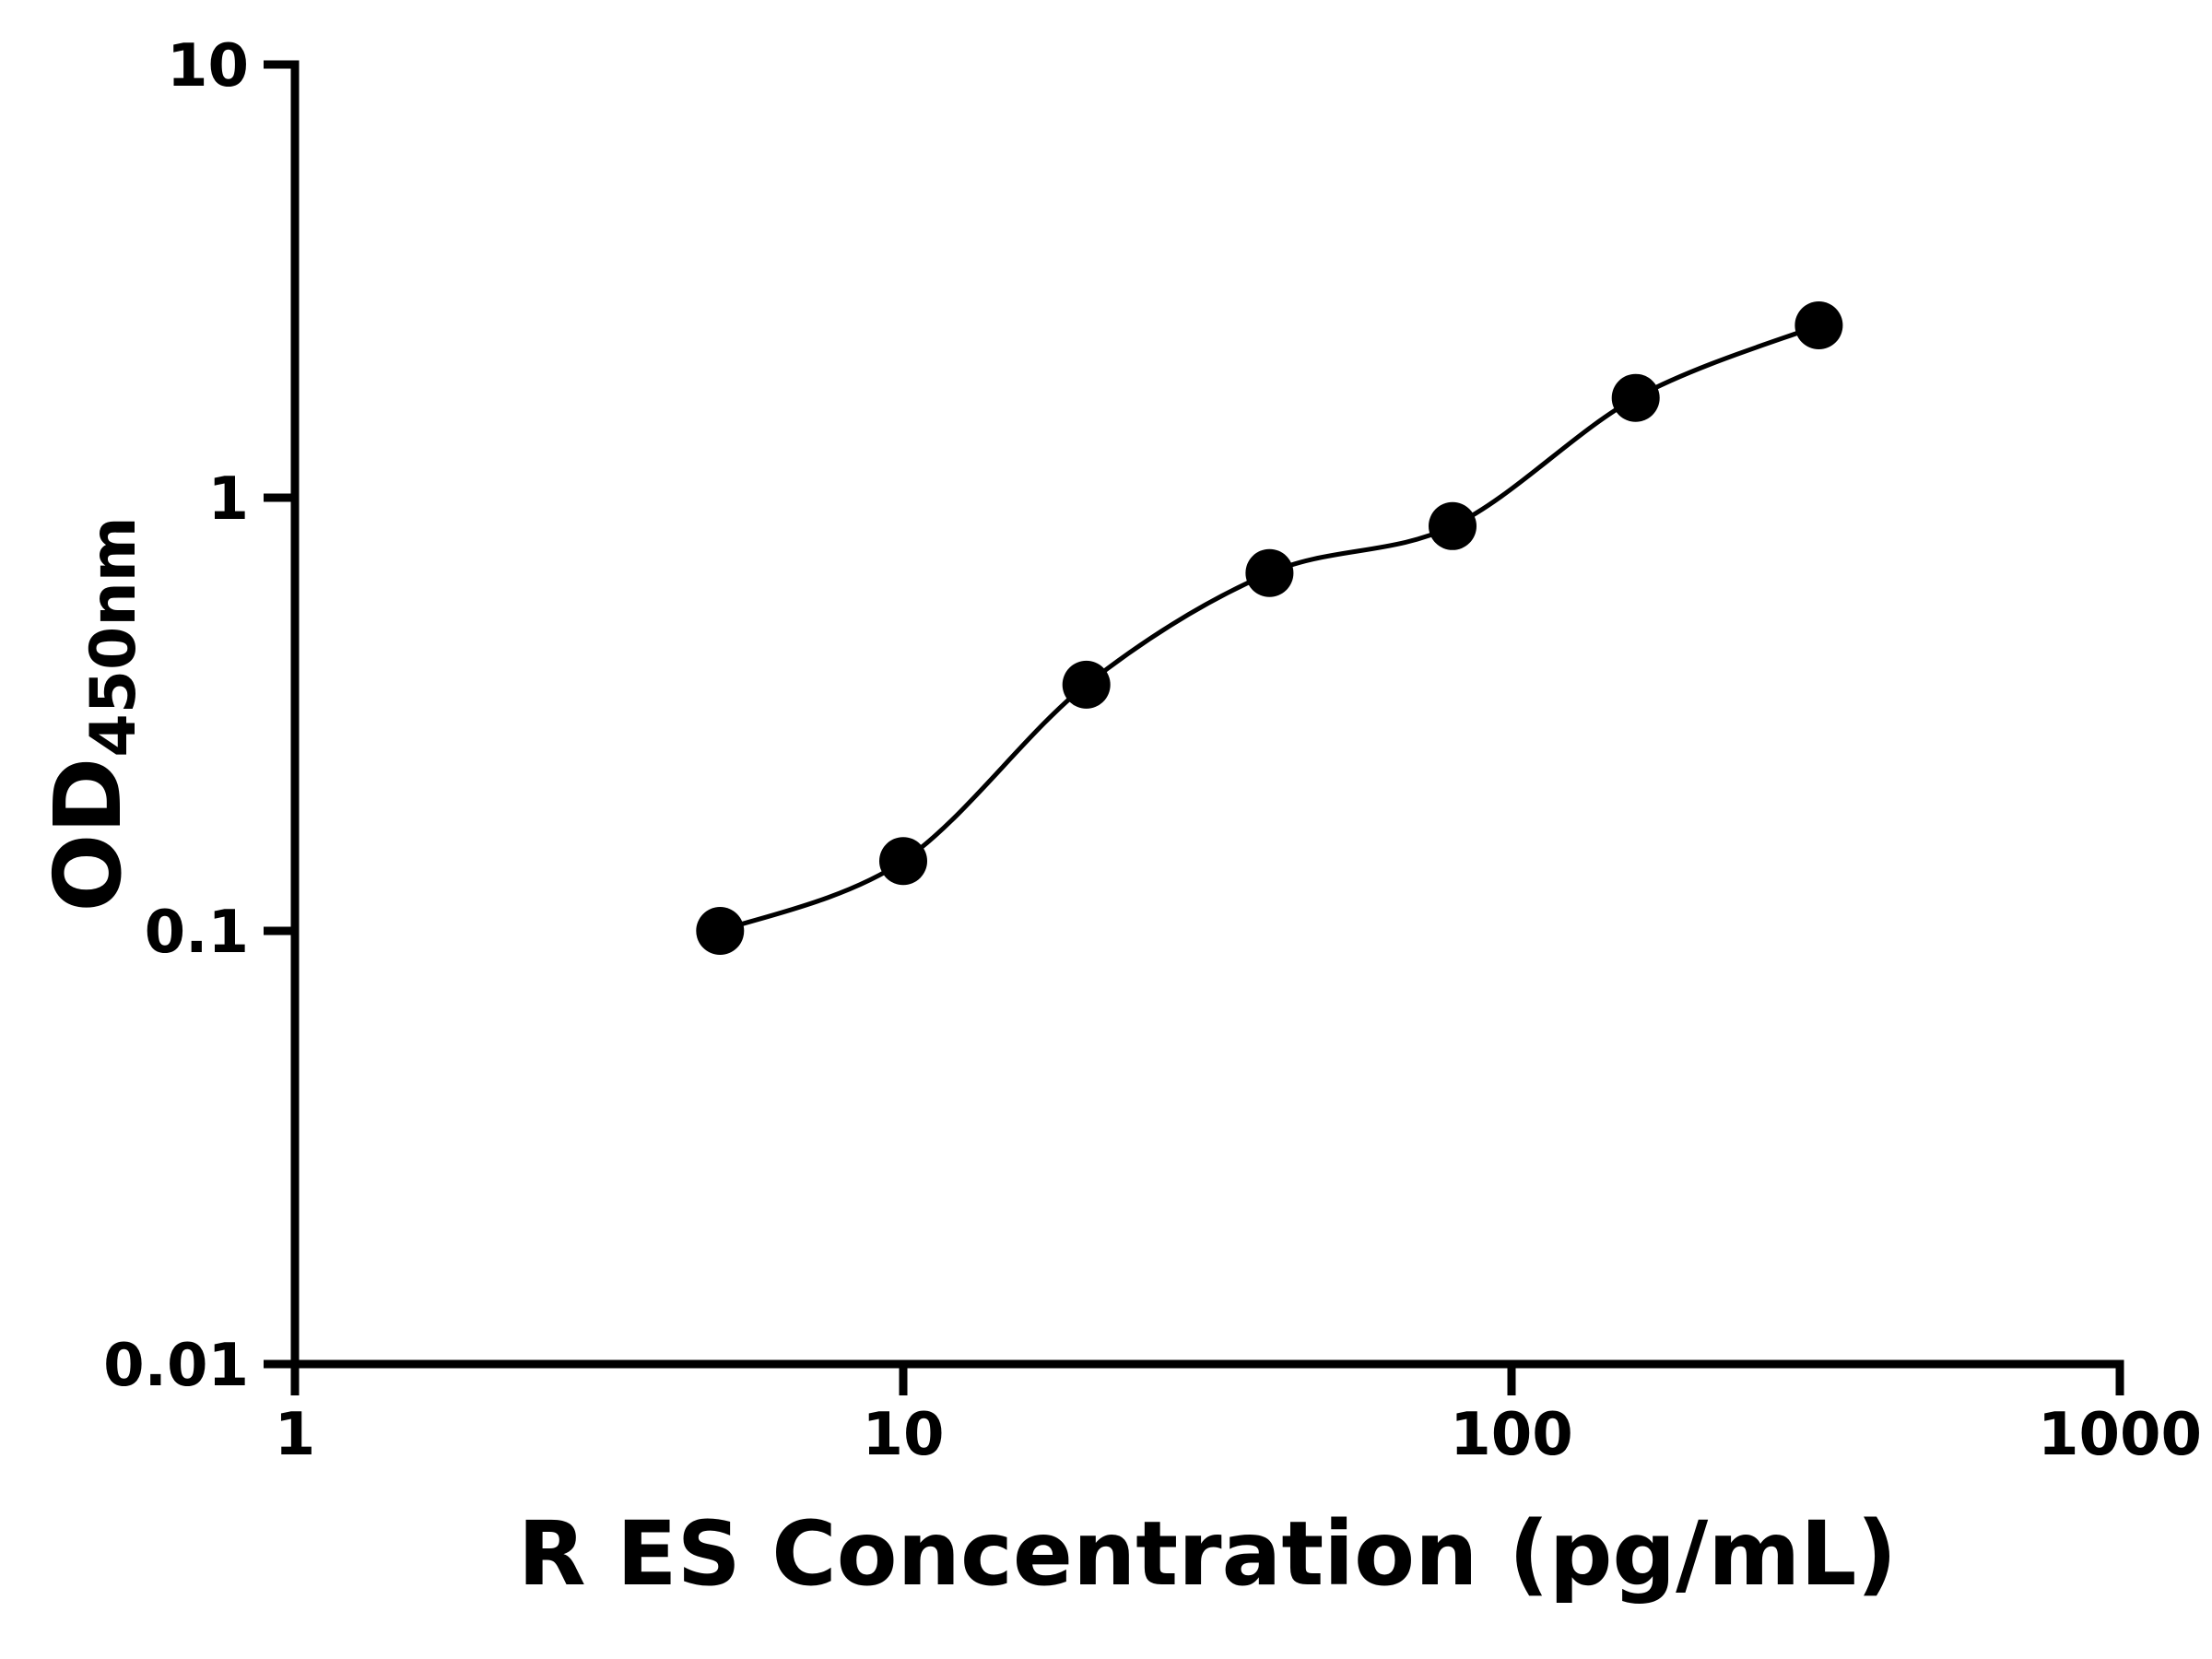 Image resolution: width=2212 pixels, height=1659 pixels. What do you see at coordinates (2120, 1435) in the screenshot?
I see `x-axis-tick-label: 1000` at bounding box center [2120, 1435].